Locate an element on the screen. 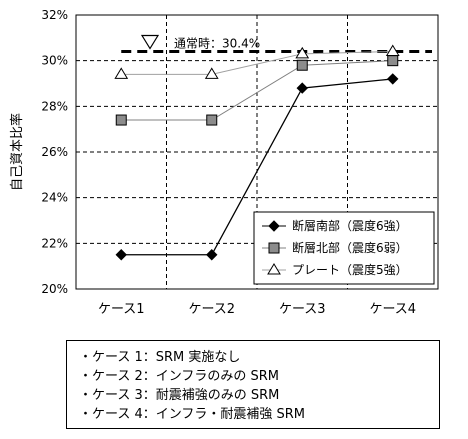 This screenshot has width=468, height=439. x-tick-labels: ケース1 ケース2 ケース3 ケース4 is located at coordinates (257, 309).